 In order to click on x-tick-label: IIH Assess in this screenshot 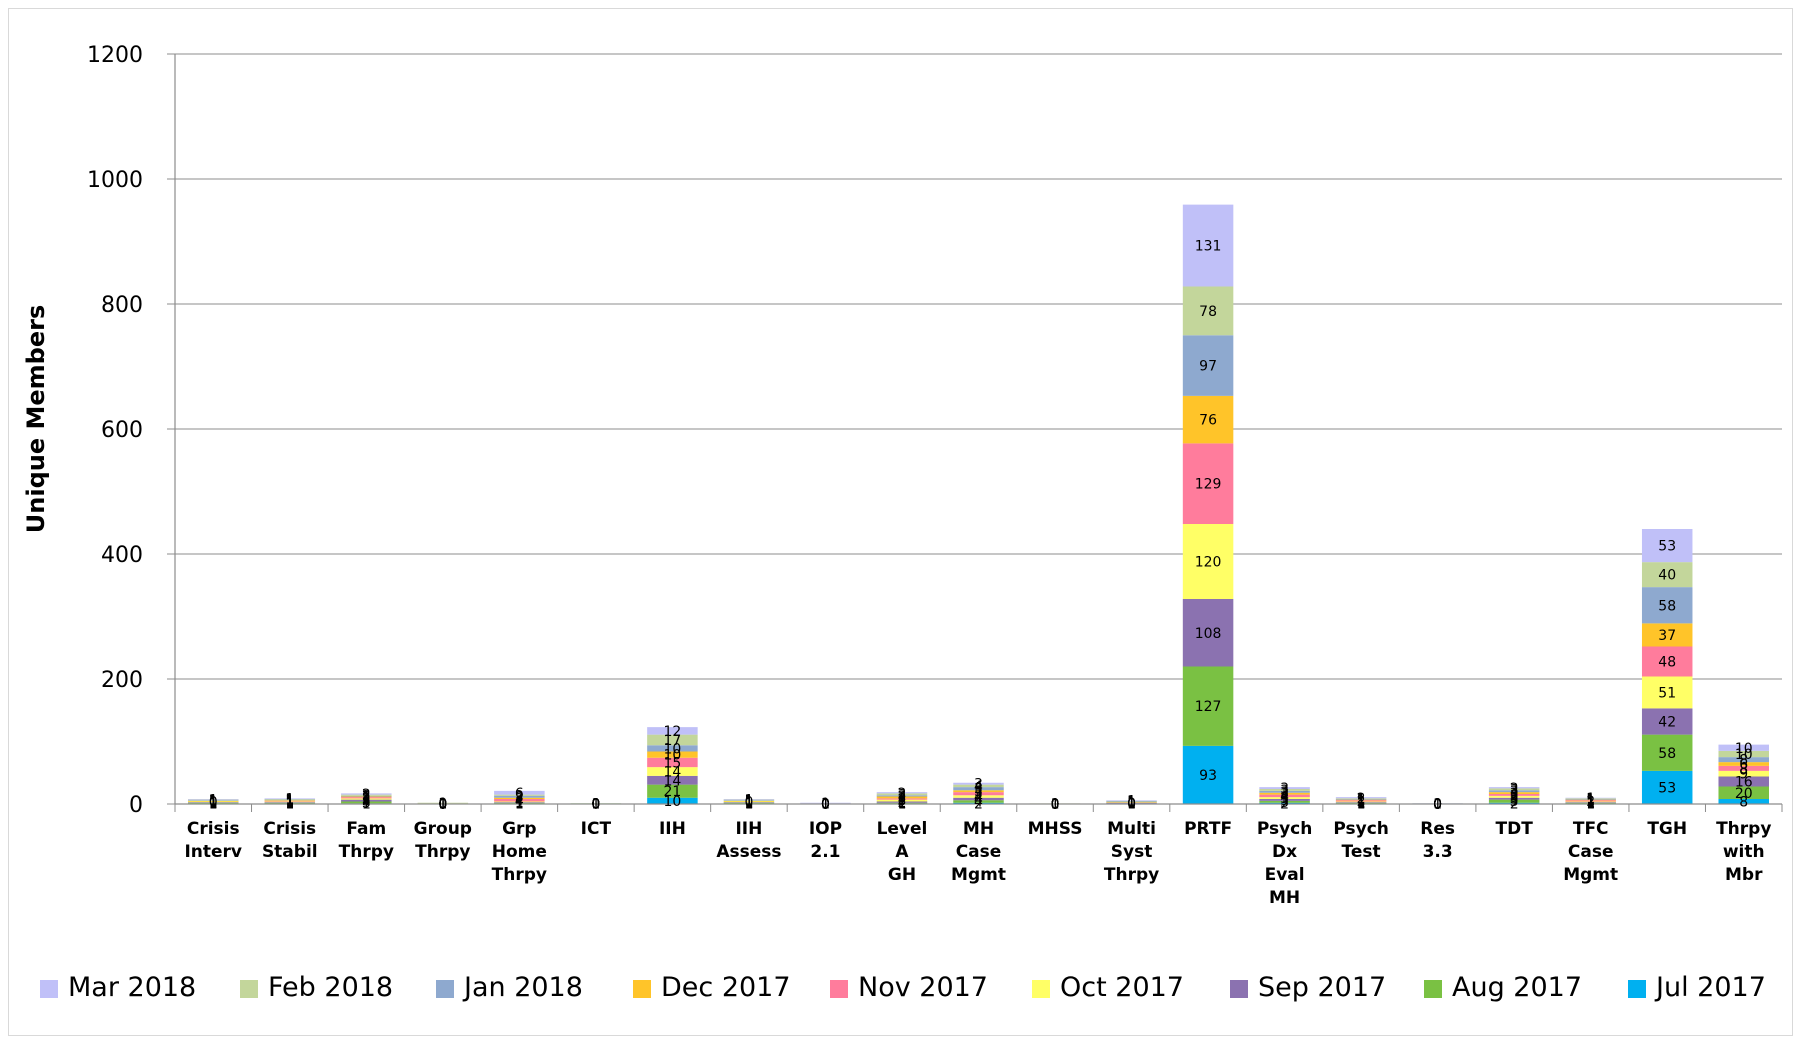, I will do `click(748, 840)`.